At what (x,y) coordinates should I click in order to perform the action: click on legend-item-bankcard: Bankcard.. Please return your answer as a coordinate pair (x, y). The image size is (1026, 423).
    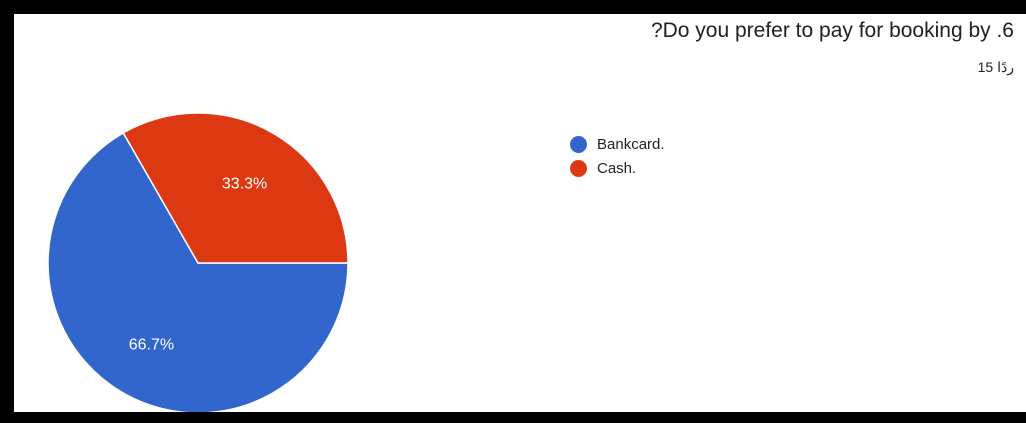
    Looking at the image, I should click on (617, 144).